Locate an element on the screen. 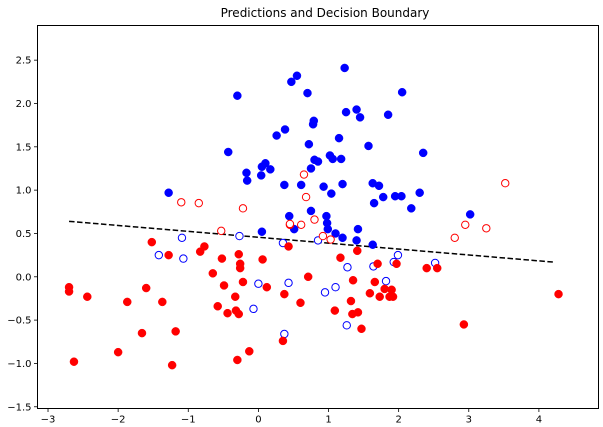 The image size is (603, 427). y-tick-label: −0.5 is located at coordinates (19, 321).